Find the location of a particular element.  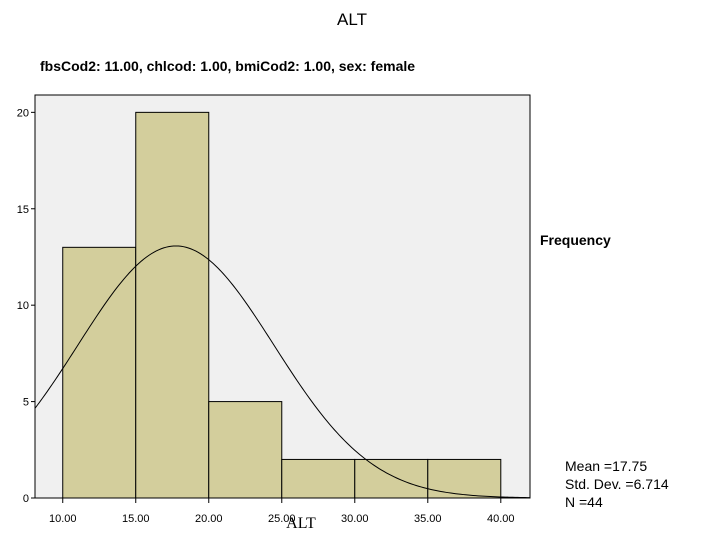

x-axis: 10.00 15.00 20.00 25.00 30.00 35.00 40.00 is located at coordinates (282, 511).